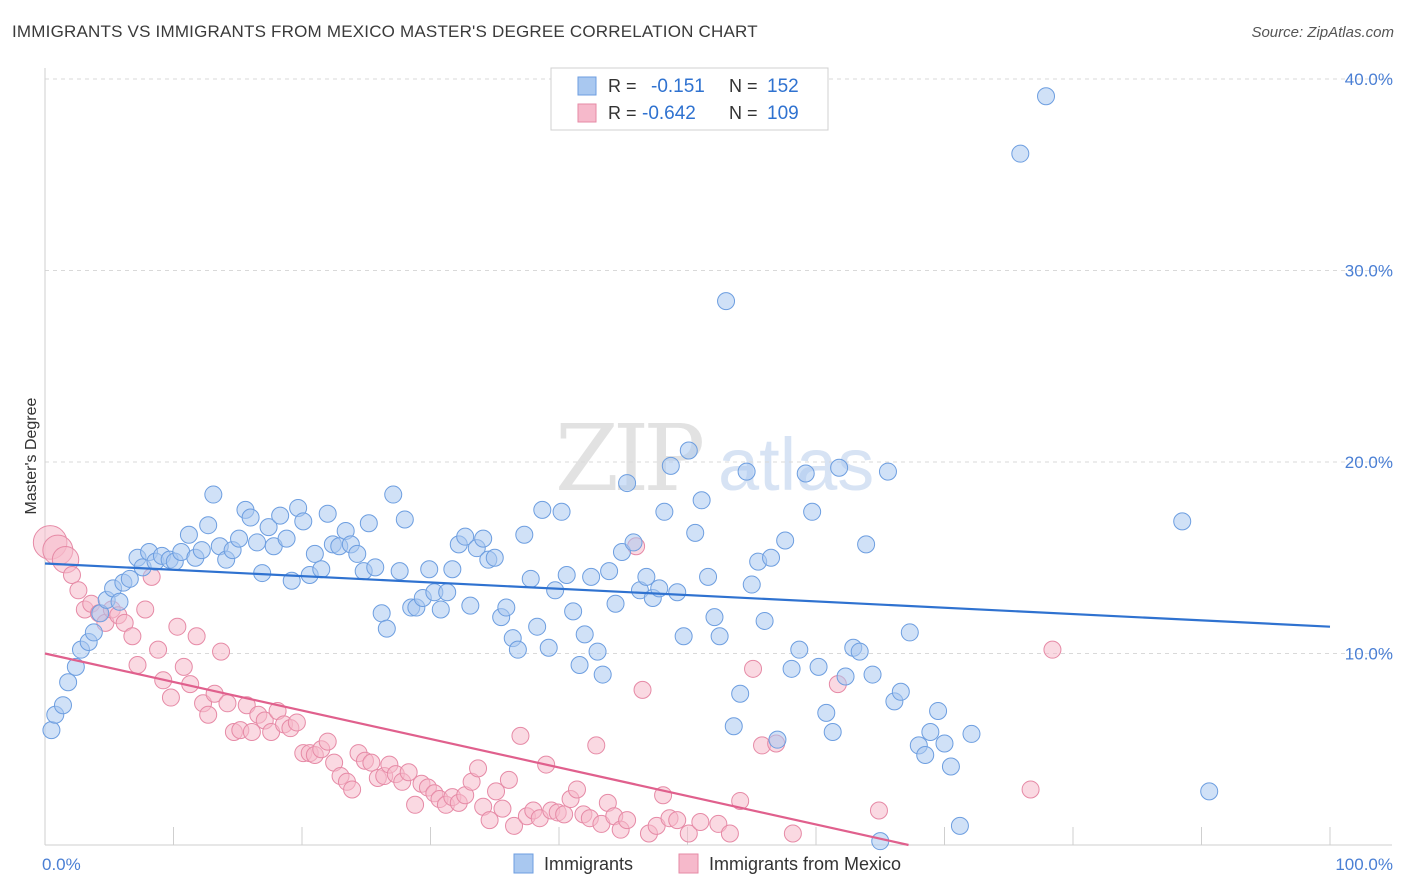 The width and height of the screenshot is (1406, 892). What do you see at coordinates (1369, 462) in the screenshot?
I see `y-tick-label: 20.0%` at bounding box center [1369, 462].